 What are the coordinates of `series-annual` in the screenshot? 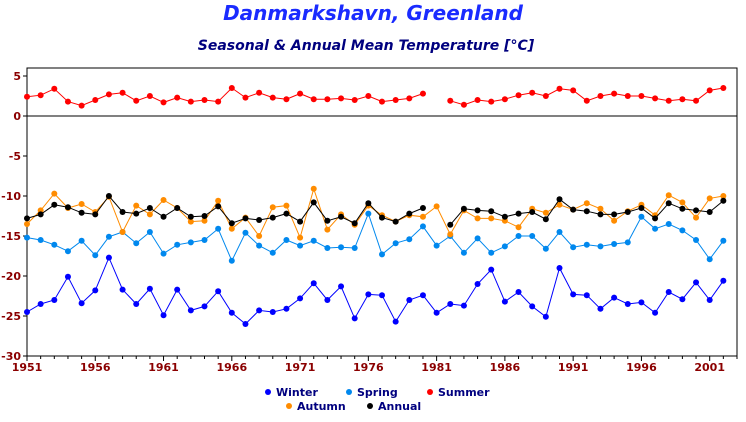 It's located at (375, 210).